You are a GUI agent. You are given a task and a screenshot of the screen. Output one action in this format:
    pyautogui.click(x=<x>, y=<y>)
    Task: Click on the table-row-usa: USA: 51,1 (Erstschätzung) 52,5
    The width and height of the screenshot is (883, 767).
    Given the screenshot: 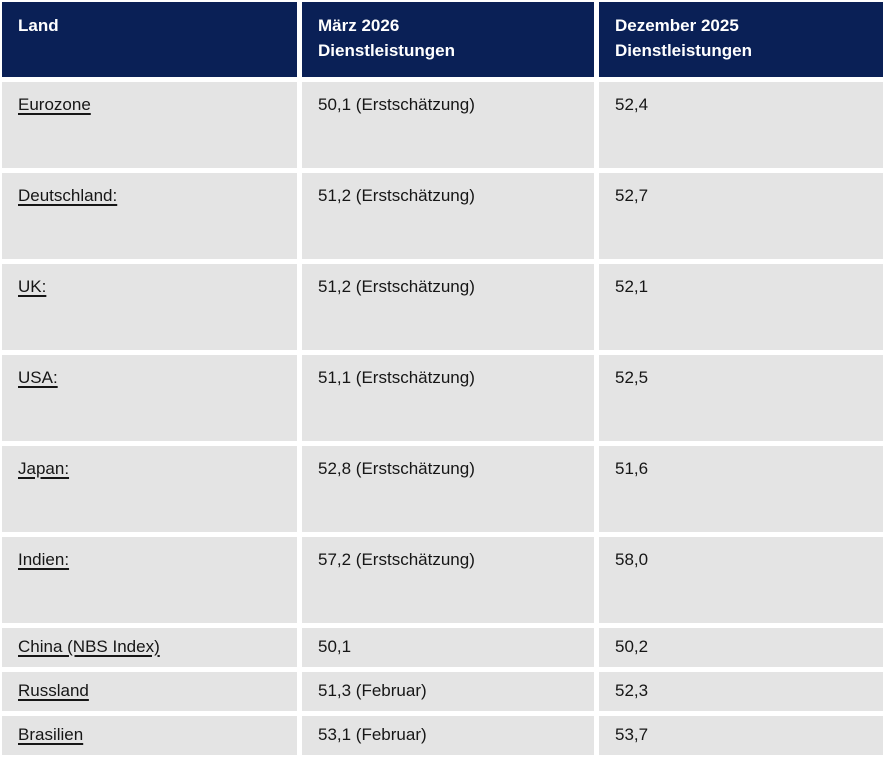 What is the action you would take?
    pyautogui.click(x=442, y=398)
    